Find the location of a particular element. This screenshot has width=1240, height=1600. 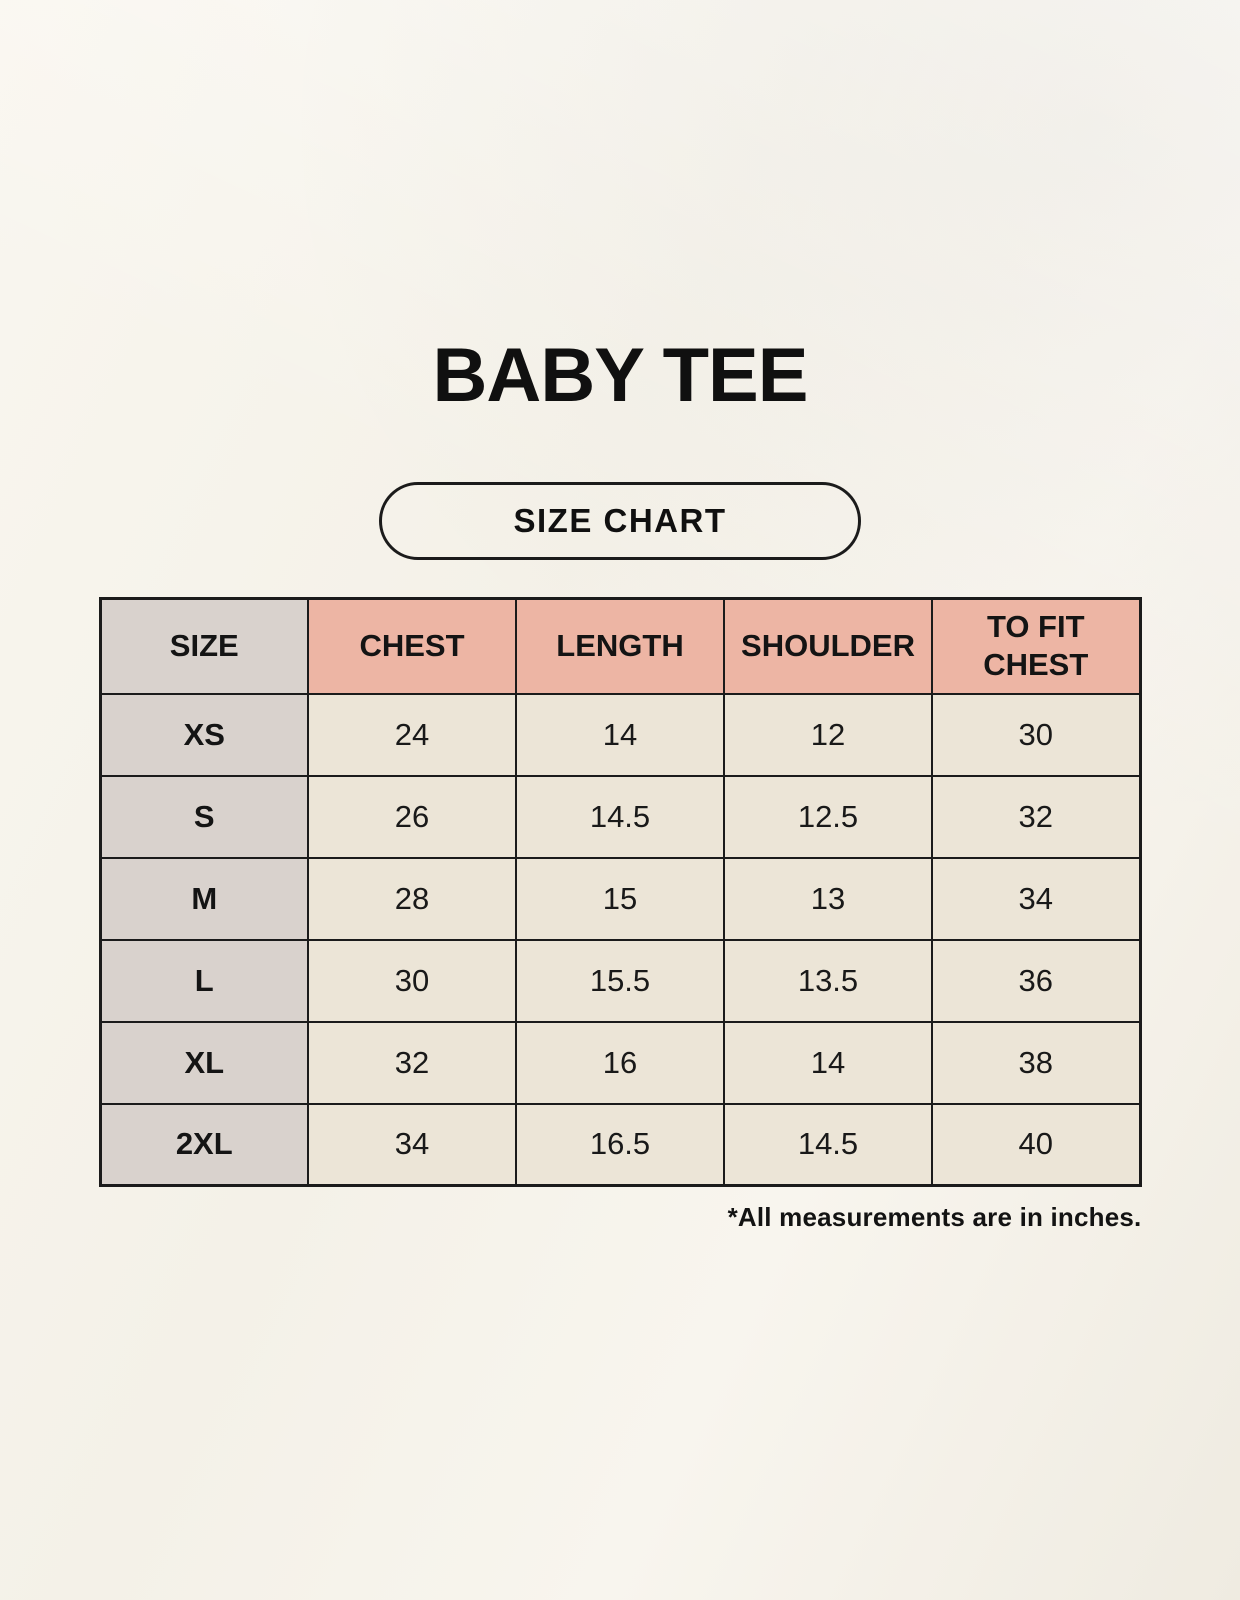

value-cell: 24 is located at coordinates (412, 734).